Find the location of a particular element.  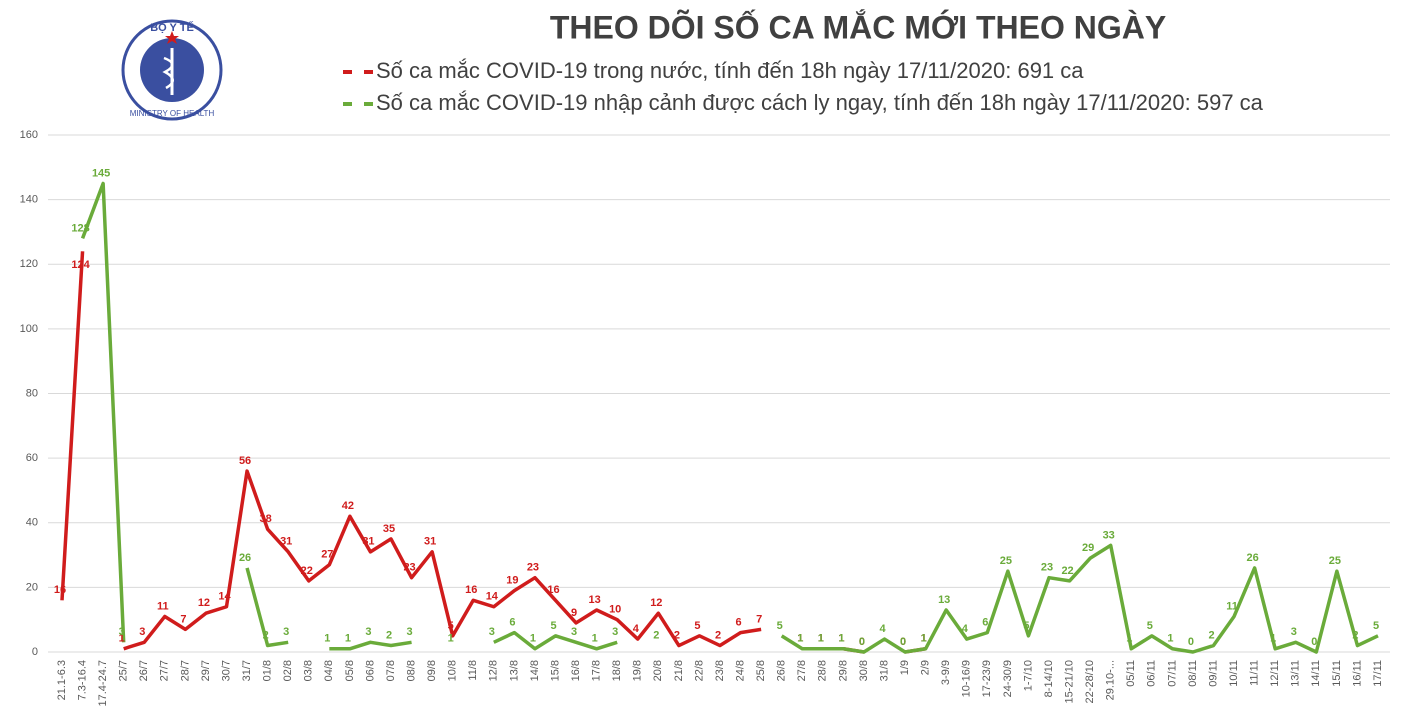

data-label: 38 is located at coordinates (266, 519).